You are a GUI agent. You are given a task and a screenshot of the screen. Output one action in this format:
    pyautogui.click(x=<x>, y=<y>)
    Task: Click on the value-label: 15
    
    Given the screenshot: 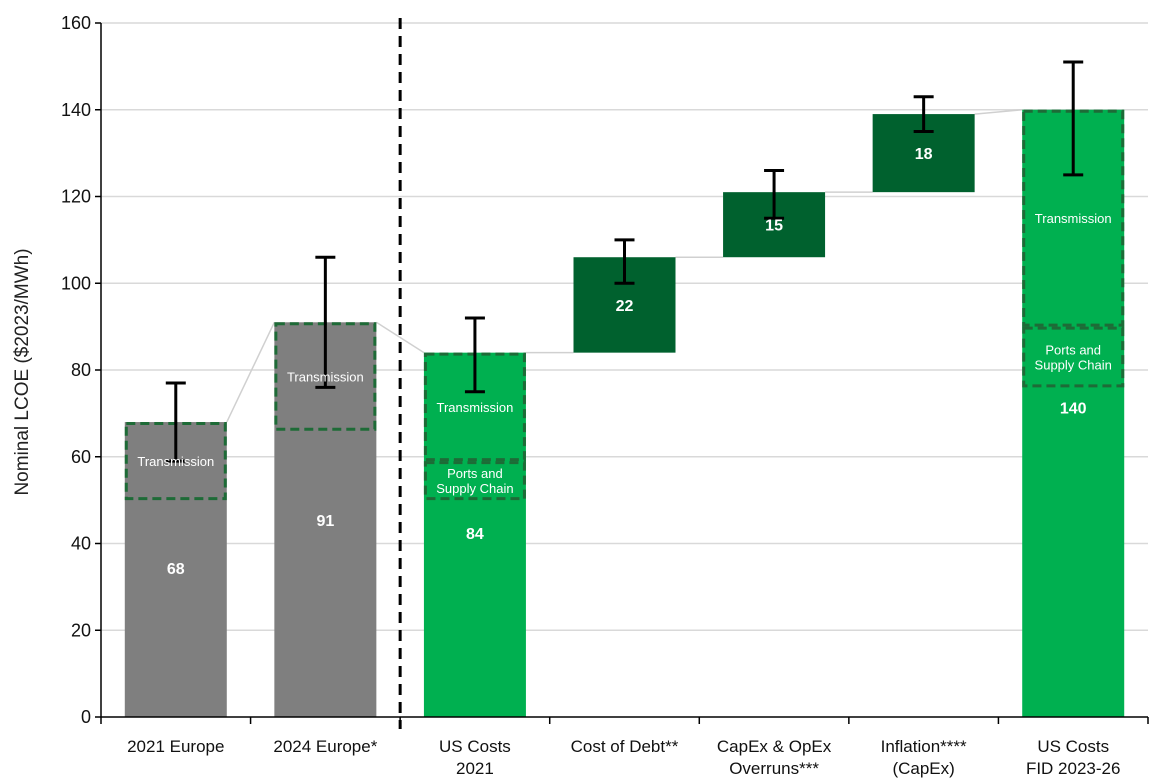 What is the action you would take?
    pyautogui.click(x=774, y=226)
    